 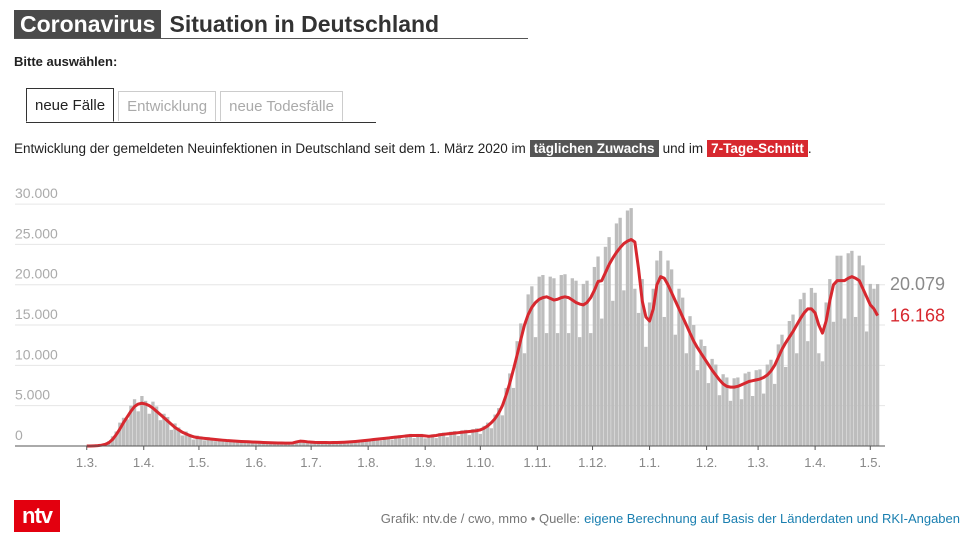 I want to click on x-tick-label: 1.6., so click(x=256, y=462).